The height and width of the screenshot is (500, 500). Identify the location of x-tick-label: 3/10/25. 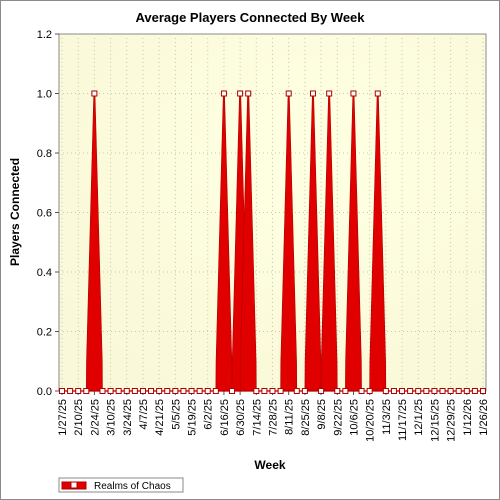
(112, 417).